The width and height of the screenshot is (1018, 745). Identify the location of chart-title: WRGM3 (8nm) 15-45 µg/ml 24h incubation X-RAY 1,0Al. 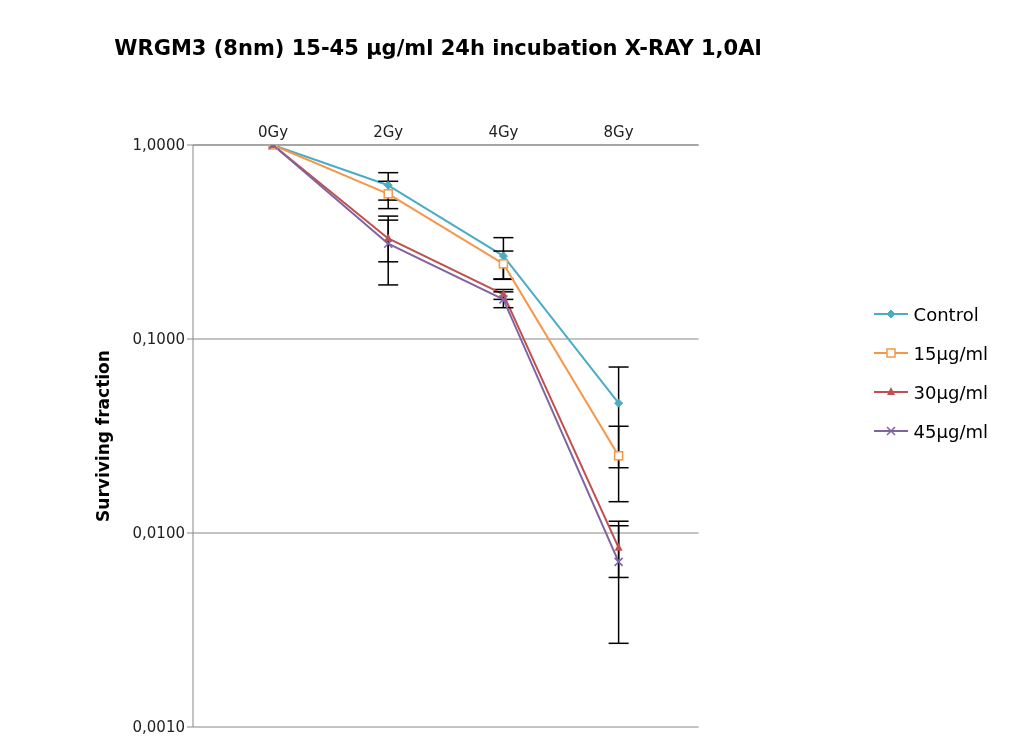
(438, 48).